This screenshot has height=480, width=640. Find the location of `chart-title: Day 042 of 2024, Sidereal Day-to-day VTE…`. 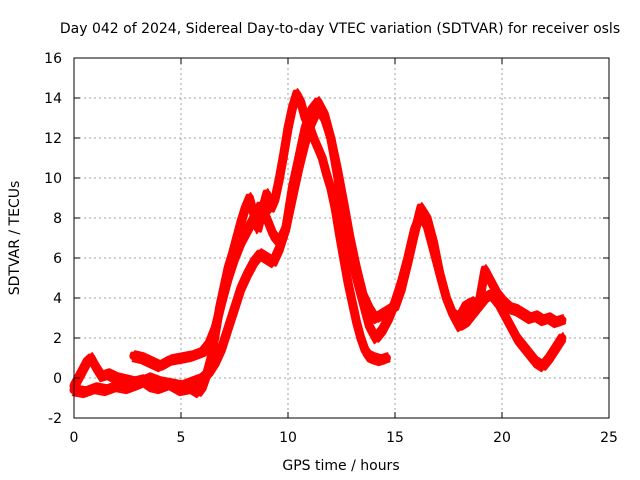

chart-title: Day 042 of 2024, Sidereal Day-to-day VTE… is located at coordinates (340, 29).